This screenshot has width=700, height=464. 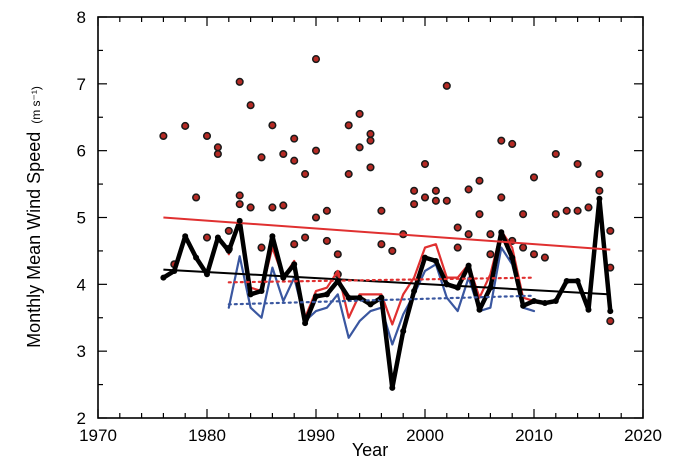 What do you see at coordinates (81, 151) in the screenshot?
I see `y-tick-label: 6` at bounding box center [81, 151].